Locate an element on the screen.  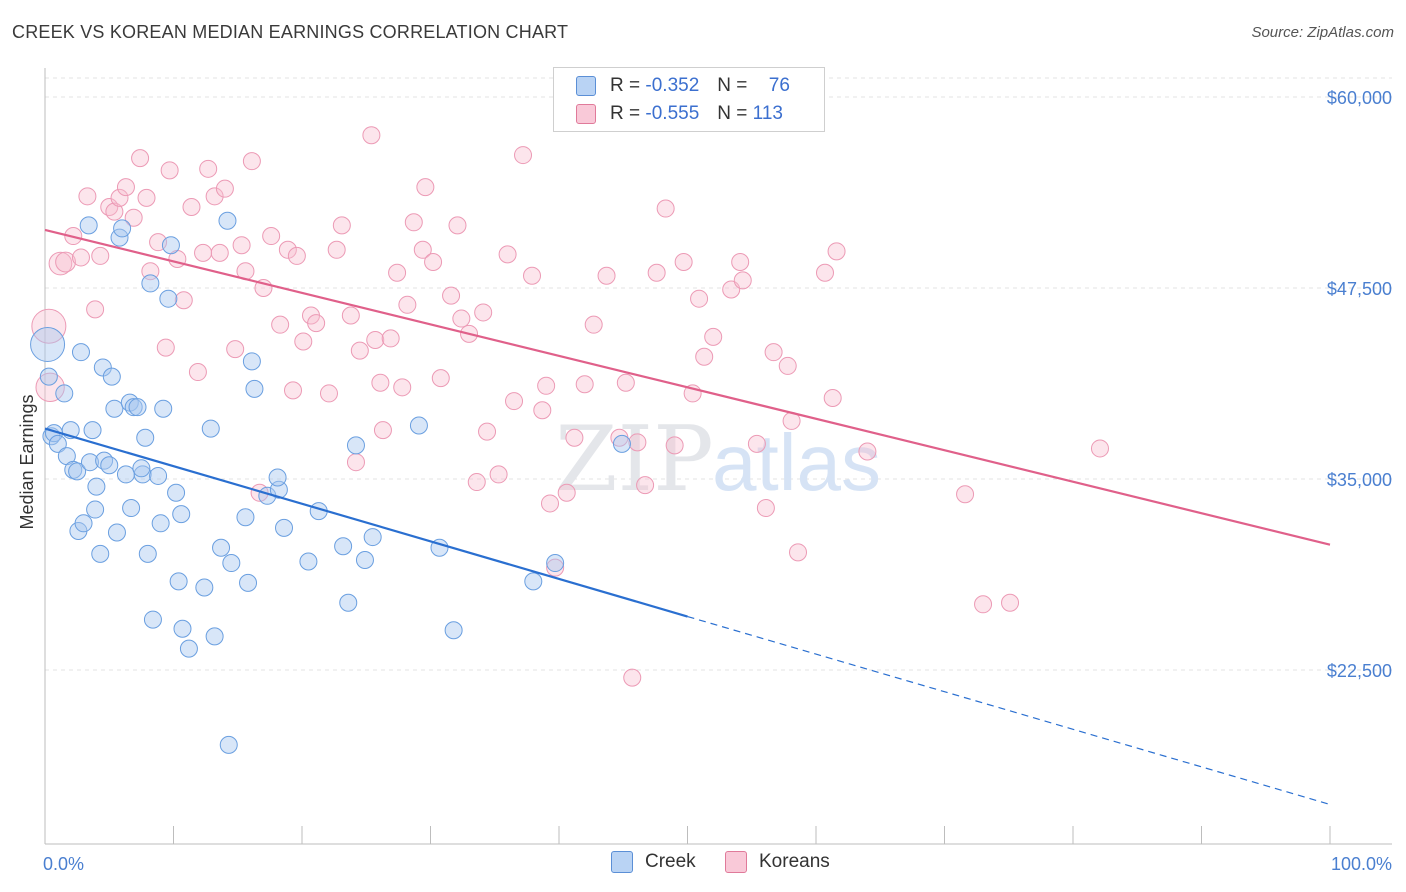
legend-item-creek: Creek is located at coordinates (653, 862).